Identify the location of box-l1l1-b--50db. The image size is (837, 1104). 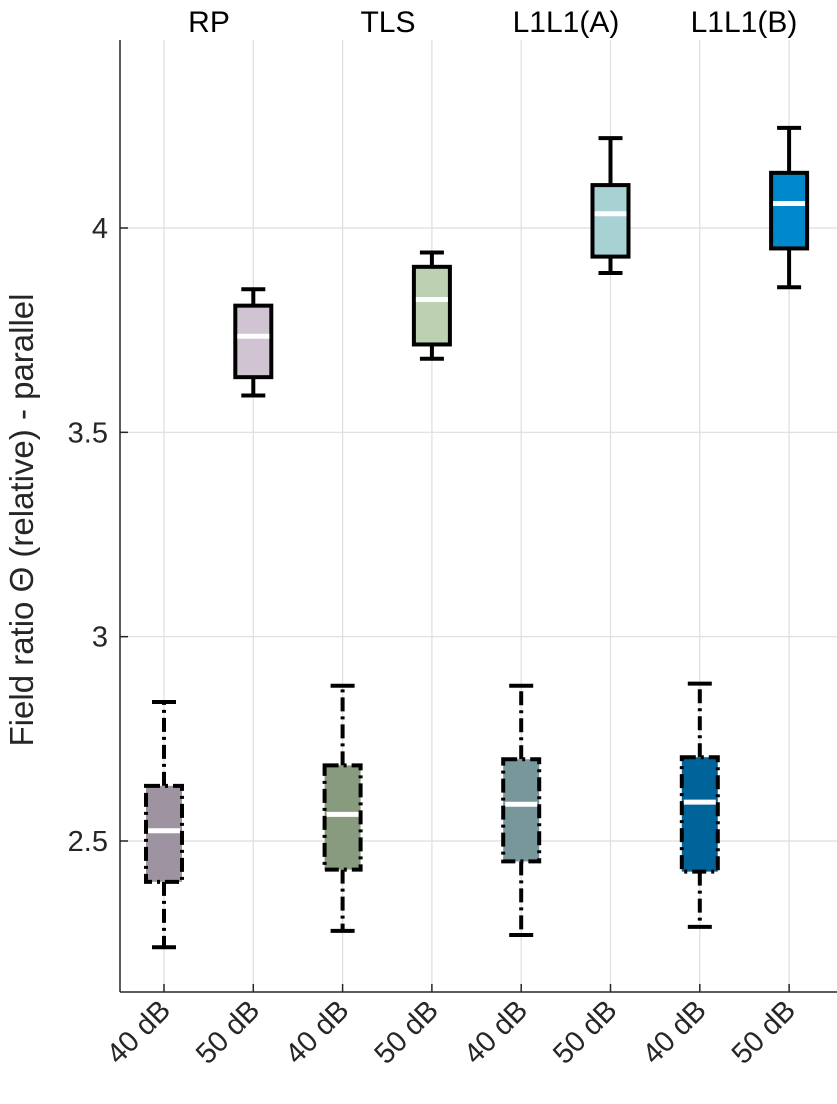
(789, 207).